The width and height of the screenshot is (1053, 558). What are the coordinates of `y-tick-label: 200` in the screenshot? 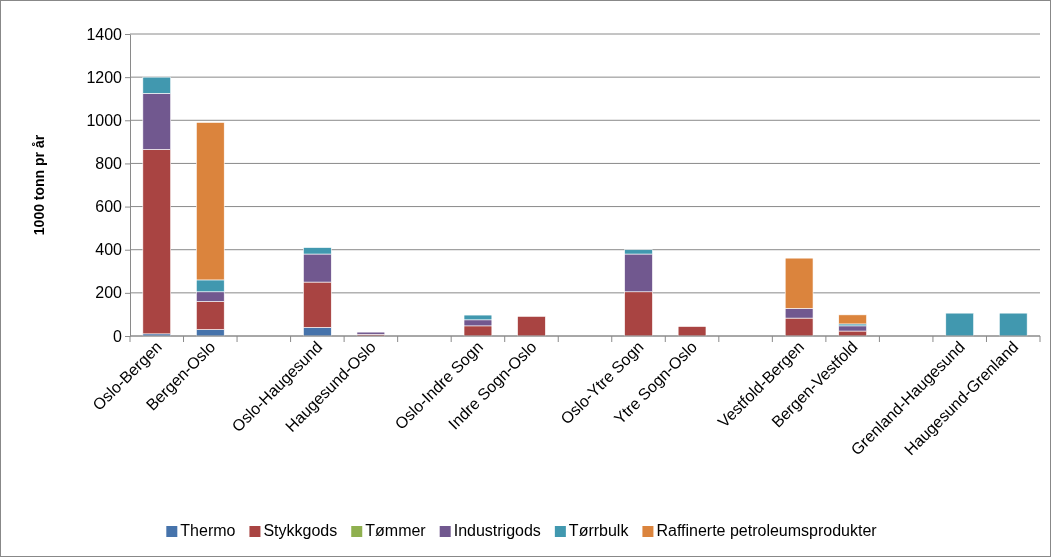 It's located at (109, 293).